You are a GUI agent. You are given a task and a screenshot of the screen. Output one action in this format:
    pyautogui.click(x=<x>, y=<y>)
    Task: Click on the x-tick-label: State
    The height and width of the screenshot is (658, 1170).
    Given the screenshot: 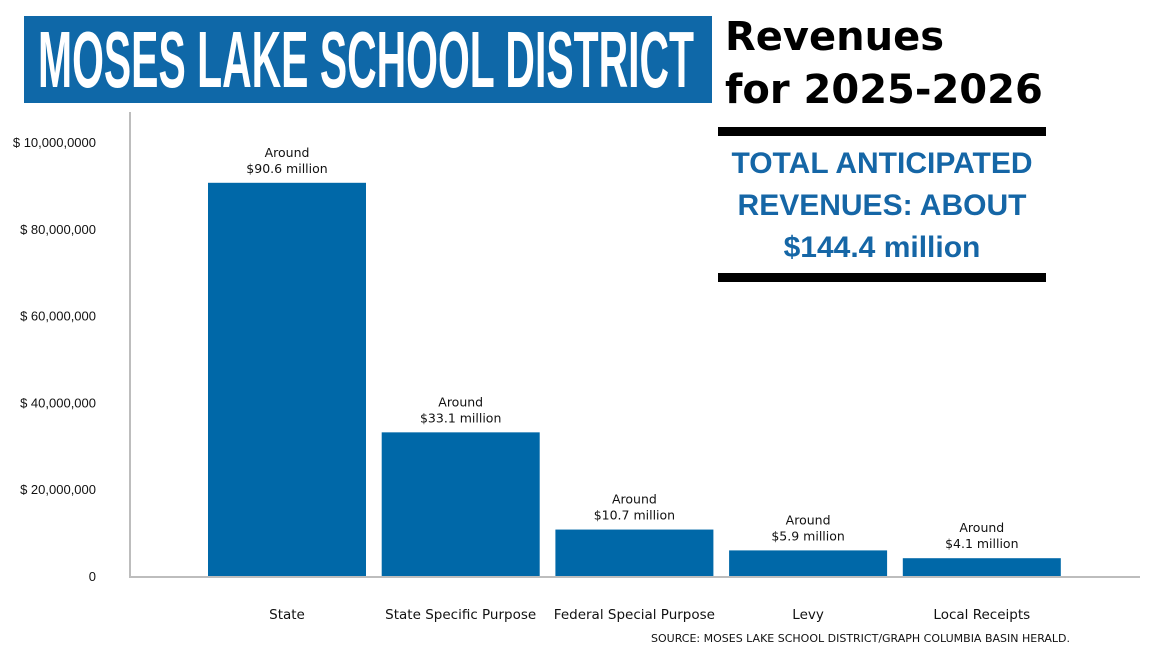 What is the action you would take?
    pyautogui.click(x=287, y=615)
    